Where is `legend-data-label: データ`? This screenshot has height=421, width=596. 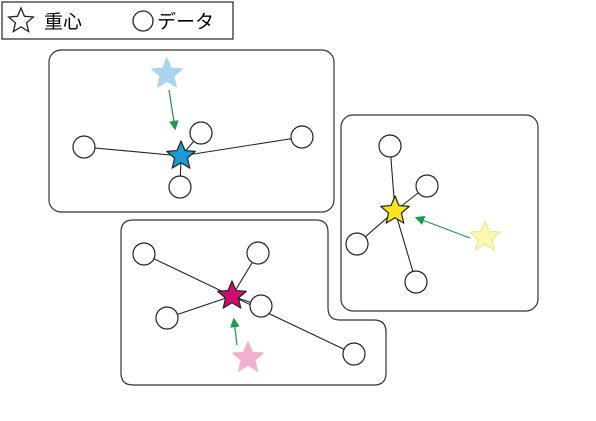 legend-data-label: データ is located at coordinates (185, 22).